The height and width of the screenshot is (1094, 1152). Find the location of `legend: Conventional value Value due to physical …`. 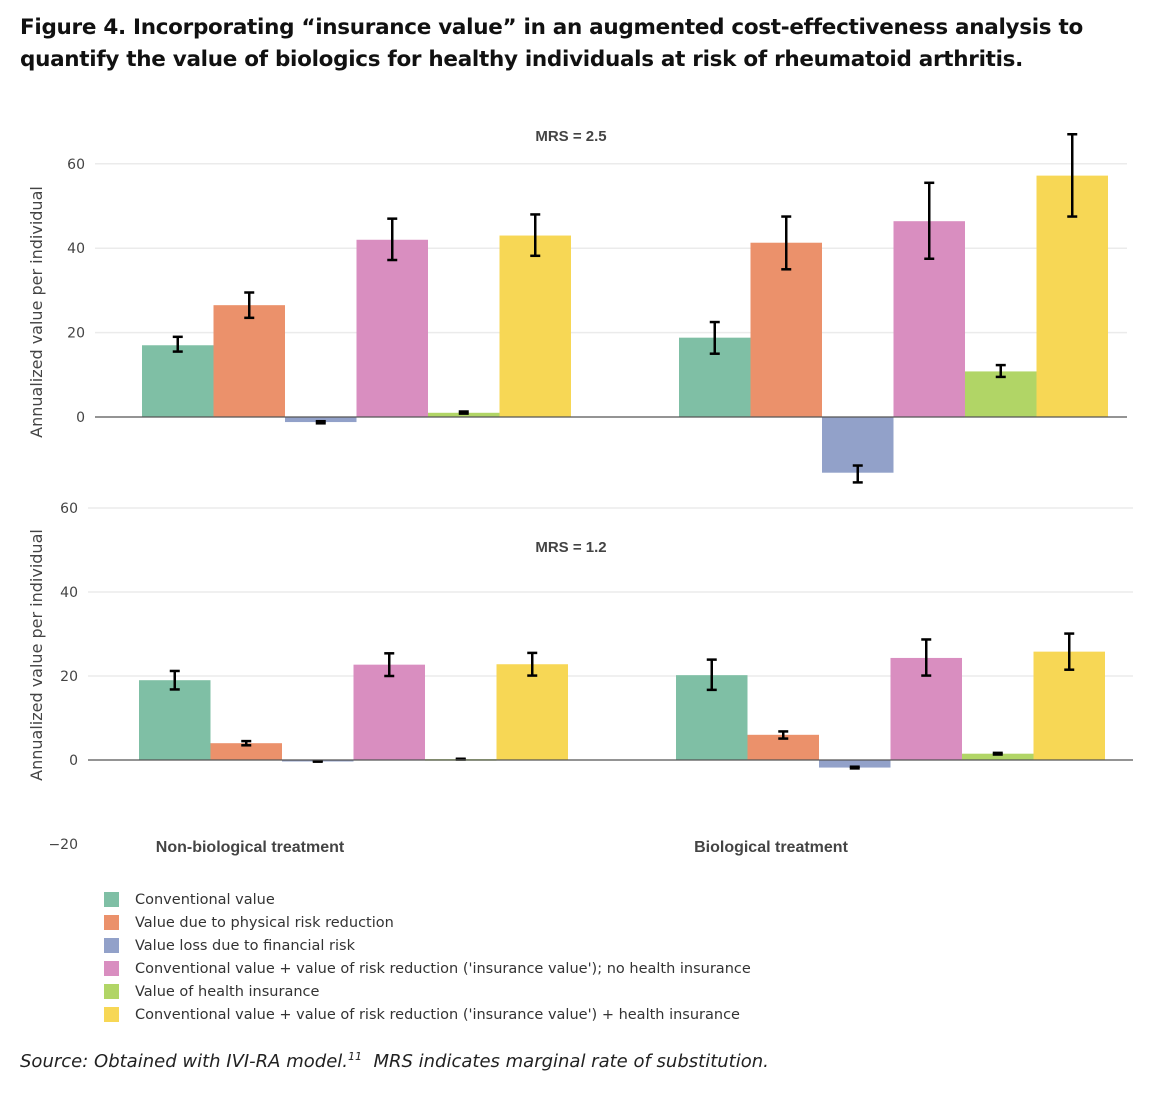

legend: Conventional value Value due to physical … is located at coordinates (427, 957).